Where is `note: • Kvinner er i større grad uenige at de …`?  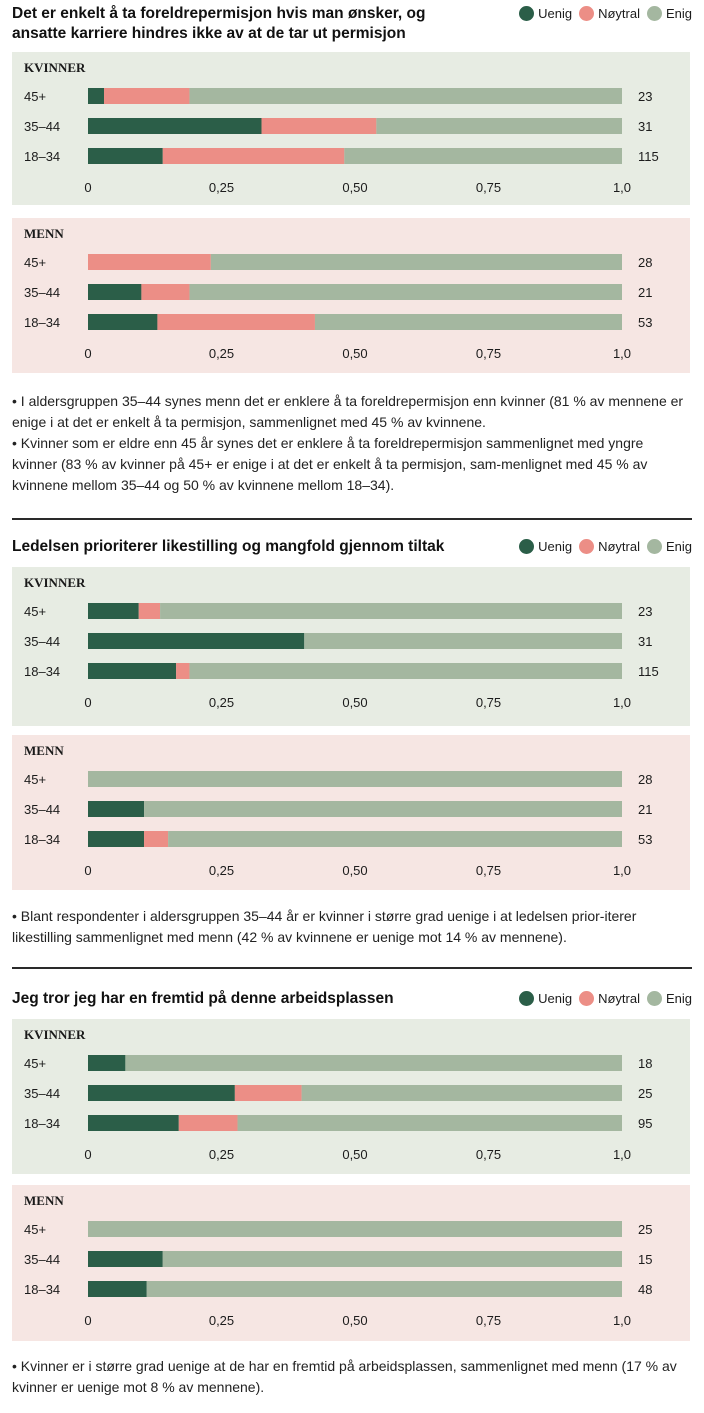 note: • Kvinner er i større grad uenige at de … is located at coordinates (344, 1376).